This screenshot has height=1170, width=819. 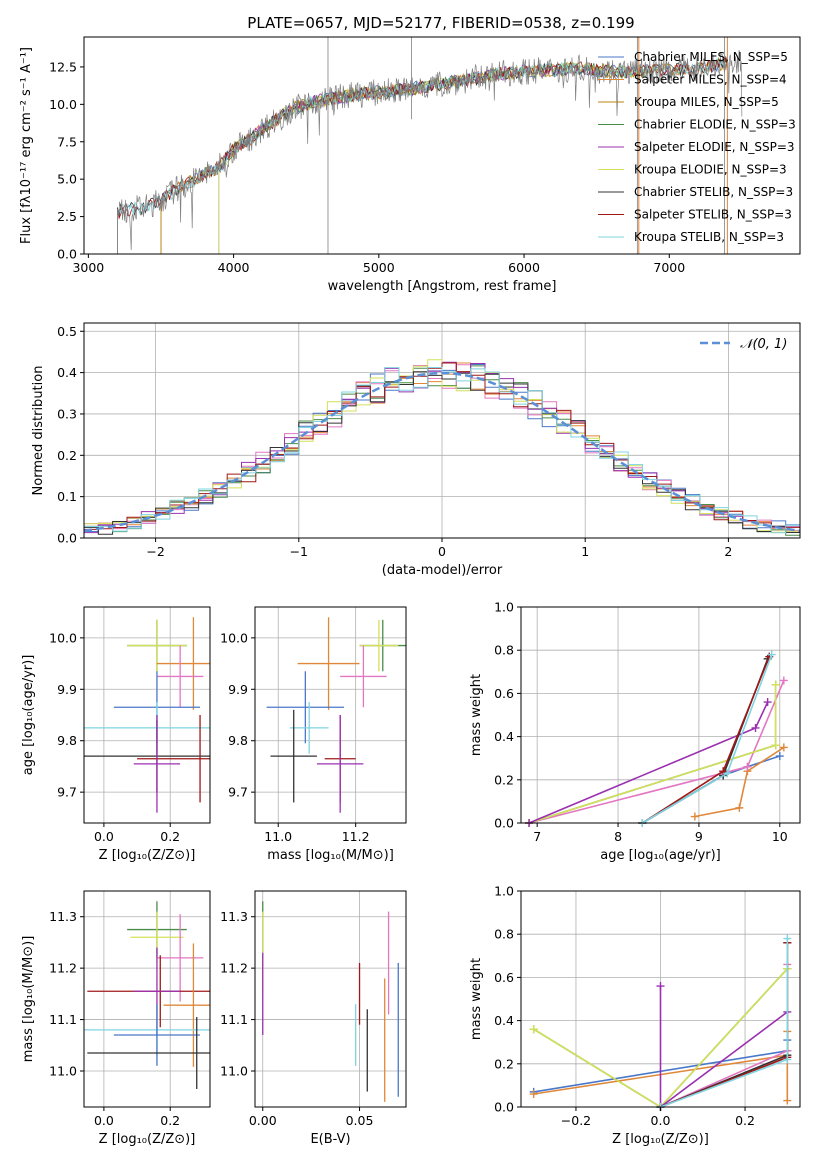 What do you see at coordinates (330, 855) in the screenshot?
I see `x-axis-label: mass [log₁₀(M/M⊙)]` at bounding box center [330, 855].